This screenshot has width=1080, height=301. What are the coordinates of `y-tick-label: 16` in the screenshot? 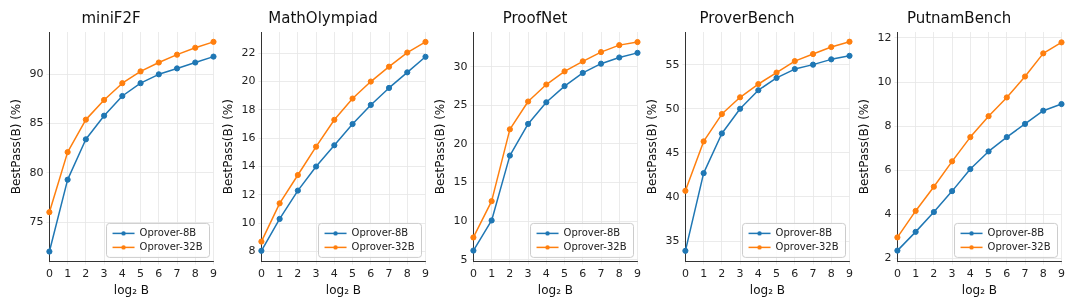 It's located at (248, 138).